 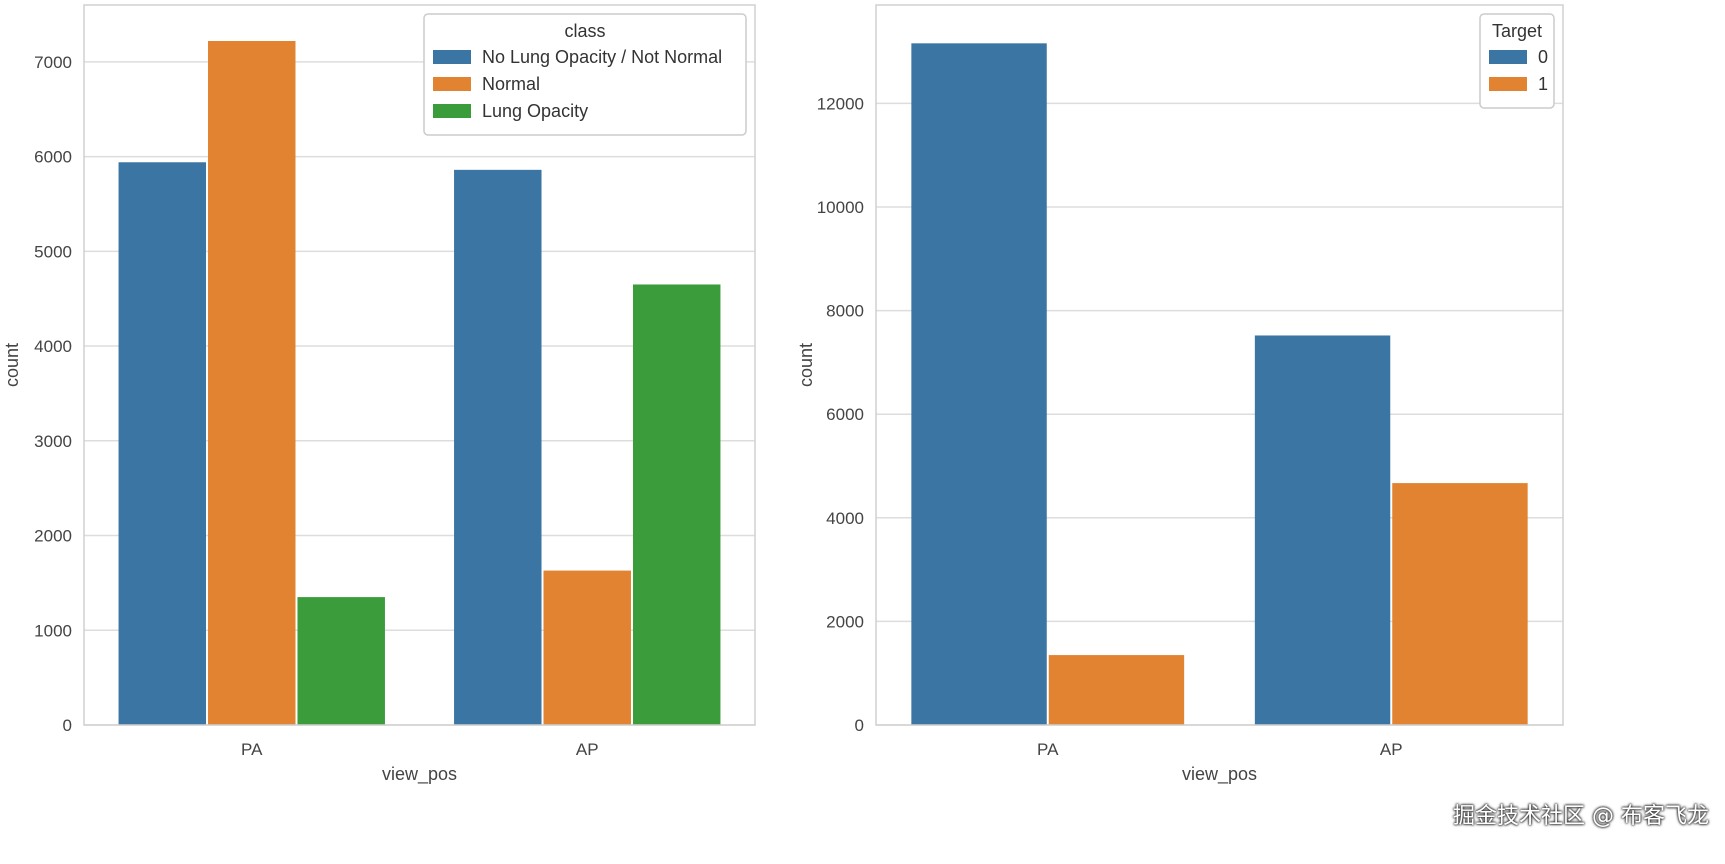 I want to click on legend: Target 0 1, so click(x=1517, y=61).